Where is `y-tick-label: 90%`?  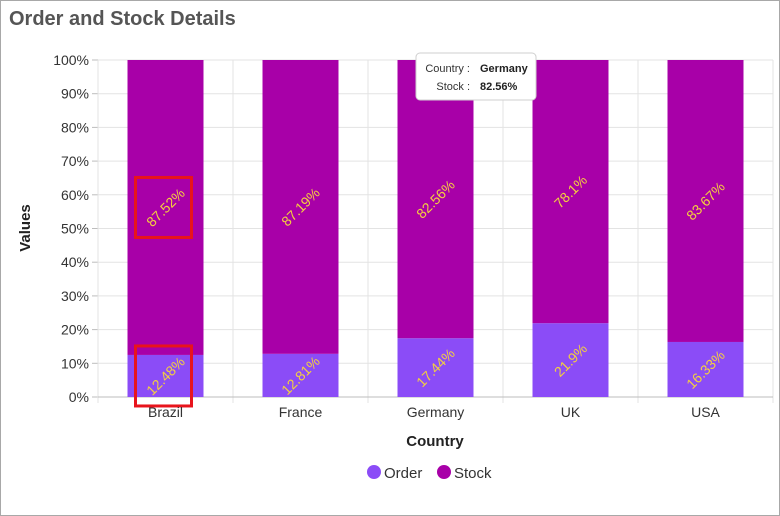 y-tick-label: 90% is located at coordinates (75, 94).